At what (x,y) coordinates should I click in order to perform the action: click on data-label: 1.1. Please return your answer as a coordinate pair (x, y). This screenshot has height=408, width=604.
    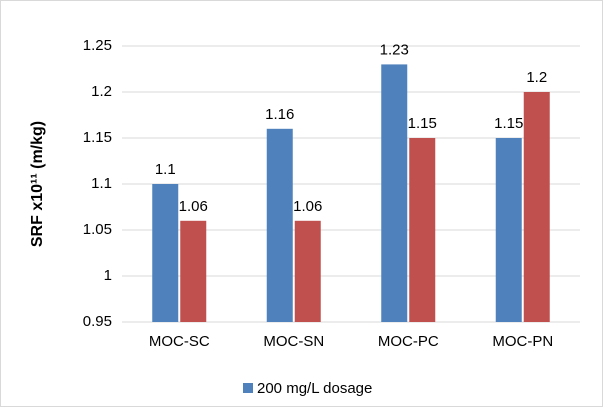
    Looking at the image, I should click on (165, 169).